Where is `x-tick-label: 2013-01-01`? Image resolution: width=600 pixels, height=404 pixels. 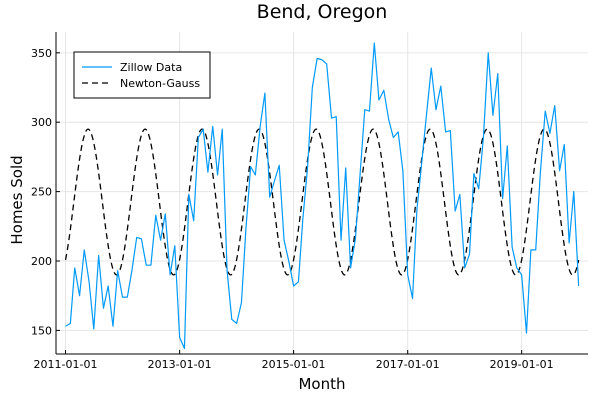
x-tick-label: 2013-01-01 is located at coordinates (180, 364).